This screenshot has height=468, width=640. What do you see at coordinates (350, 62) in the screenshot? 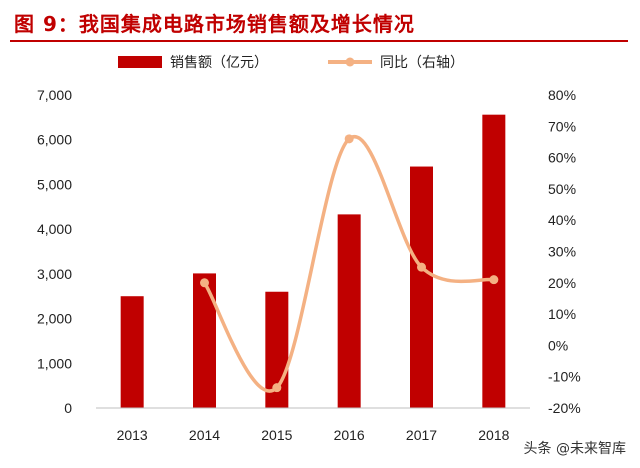
I see `legend-line-marker` at bounding box center [350, 62].